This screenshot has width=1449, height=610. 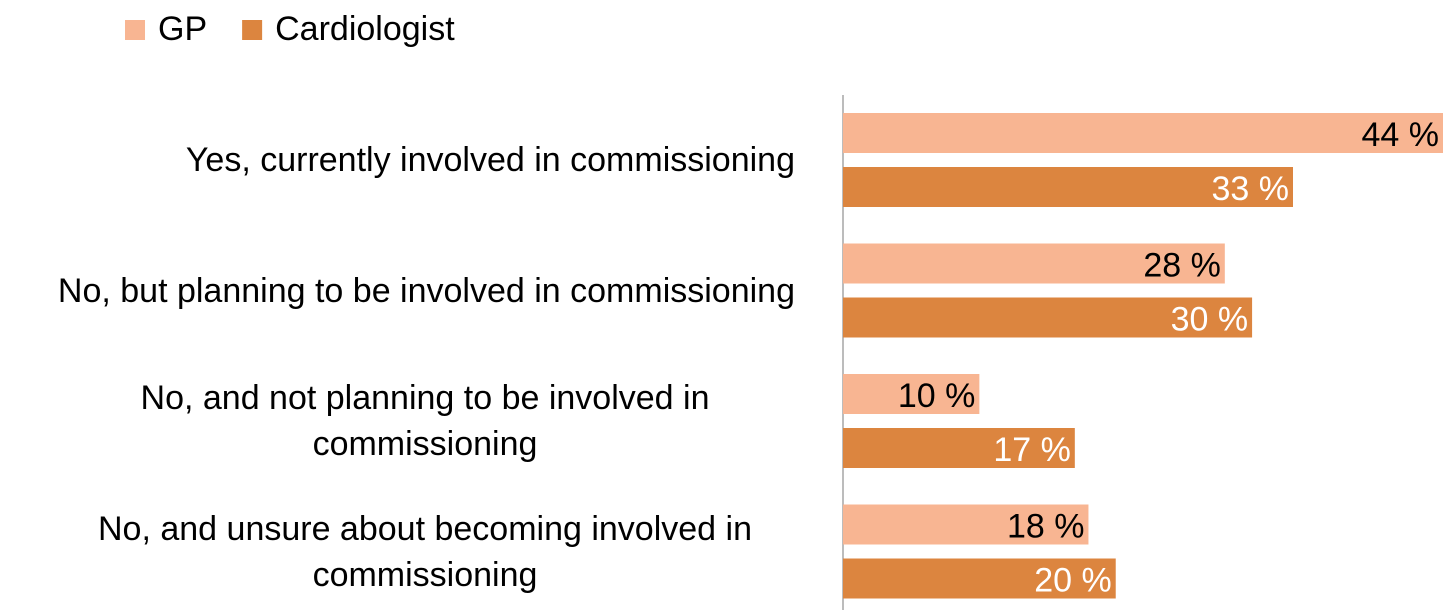 What do you see at coordinates (1210, 319) in the screenshot?
I see `value-label: 30 %` at bounding box center [1210, 319].